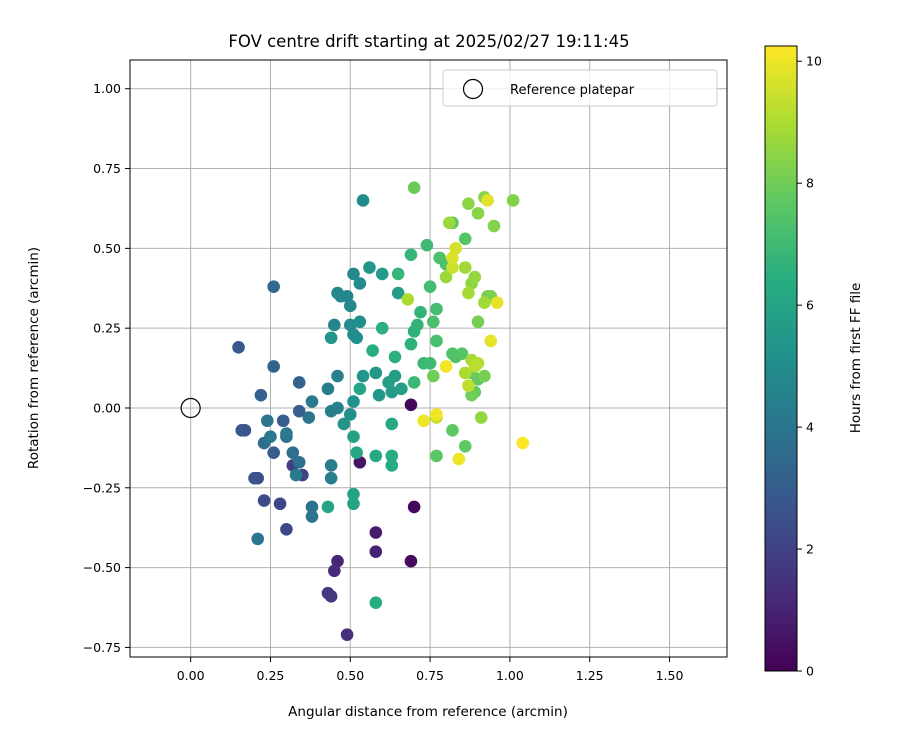  I want to click on y-tick-label: −0.25, so click(102, 487).